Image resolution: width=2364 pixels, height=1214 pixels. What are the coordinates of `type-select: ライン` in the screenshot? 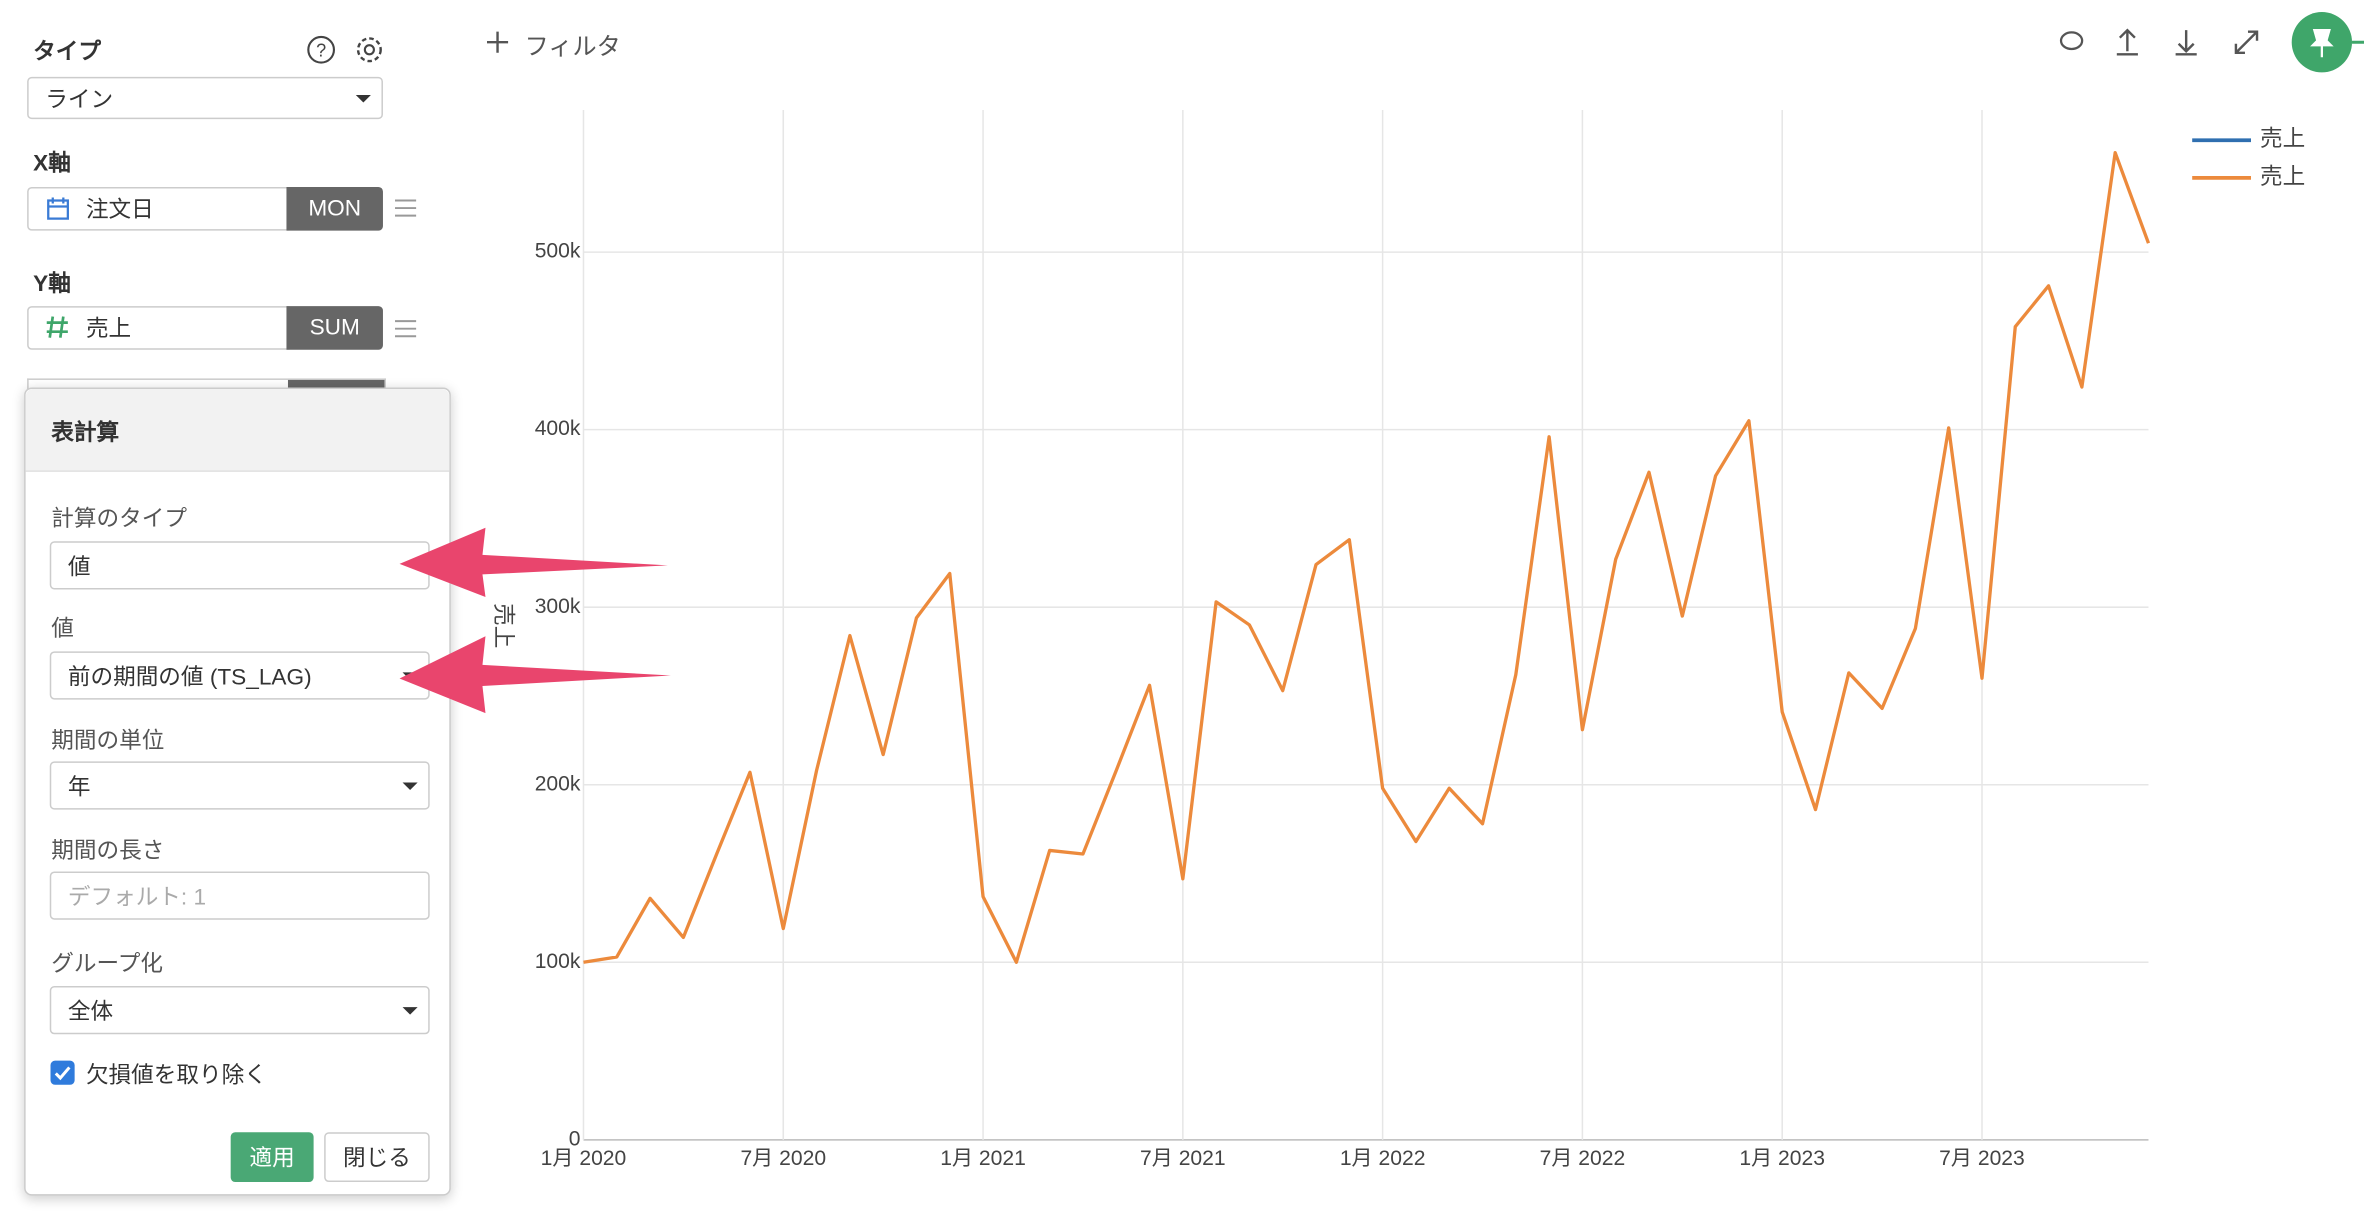 It's located at (205, 98).